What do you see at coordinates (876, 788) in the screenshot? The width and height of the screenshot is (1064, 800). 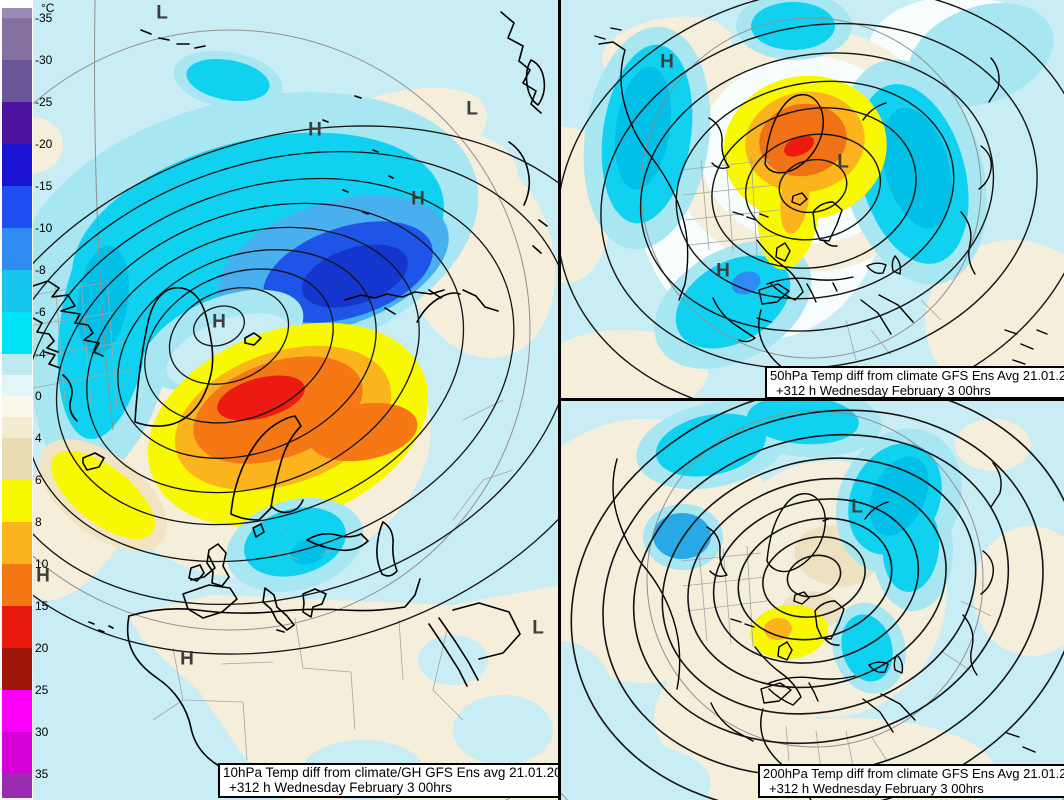 I see `caption-200hpa-valid-time: +312 h Wednesday February 3 00hrs` at bounding box center [876, 788].